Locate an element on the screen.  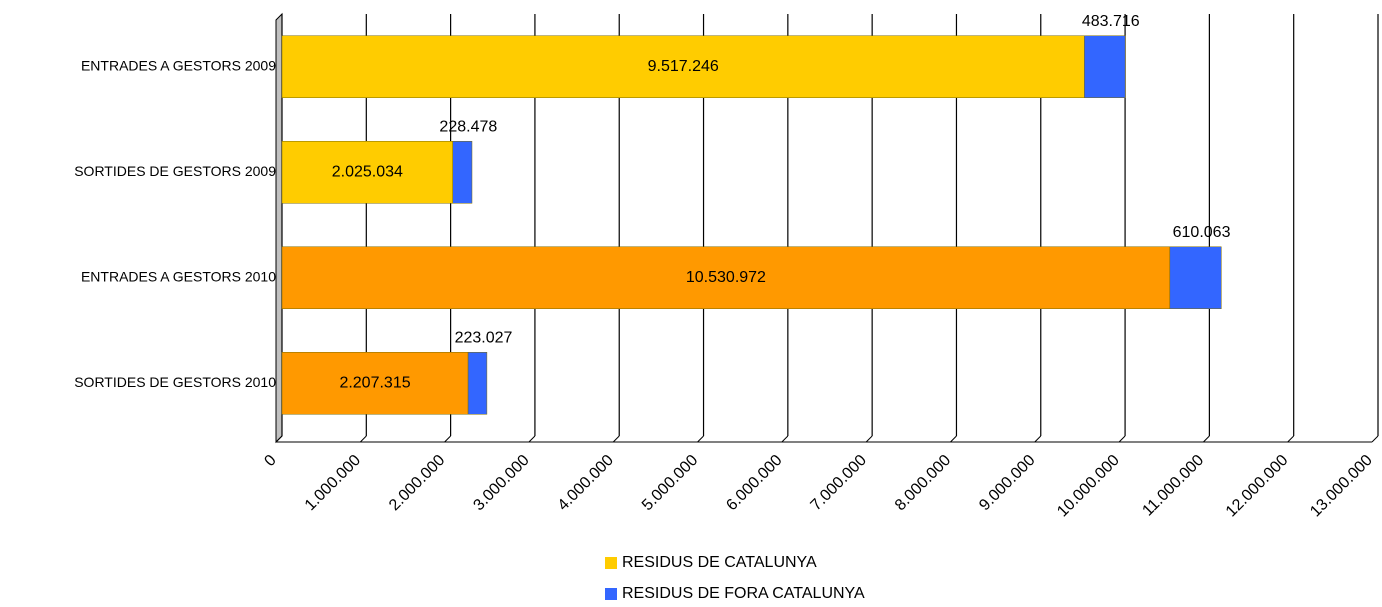
value-label: 10.530.972 is located at coordinates (726, 277).